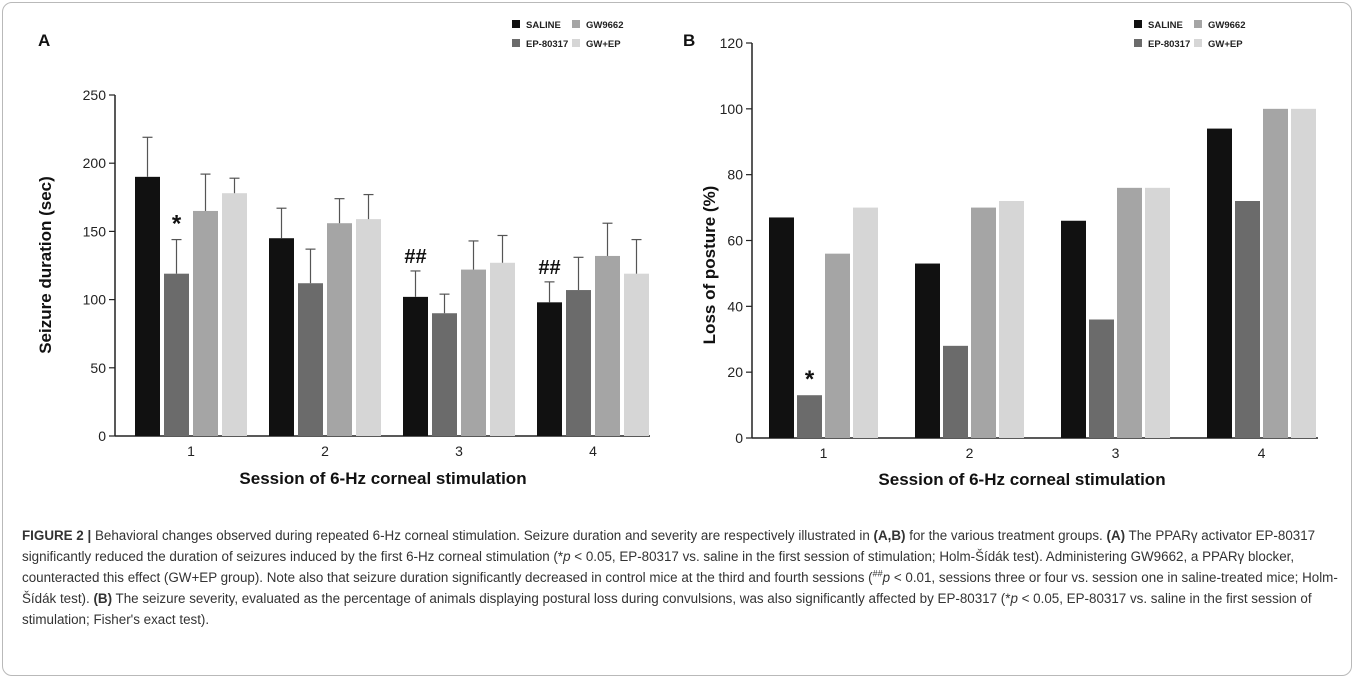  What do you see at coordinates (735, 372) in the screenshot?
I see `y-tick-label: 20` at bounding box center [735, 372].